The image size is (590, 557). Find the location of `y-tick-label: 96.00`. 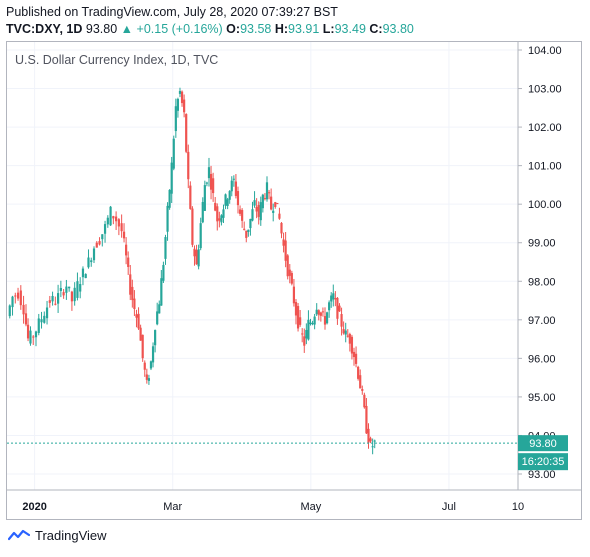

y-tick-label: 96.00 is located at coordinates (542, 359).